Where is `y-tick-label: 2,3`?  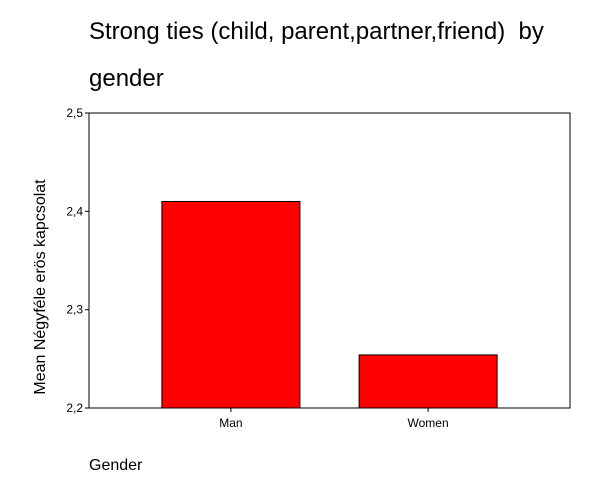 y-tick-label: 2,3 is located at coordinates (74, 310).